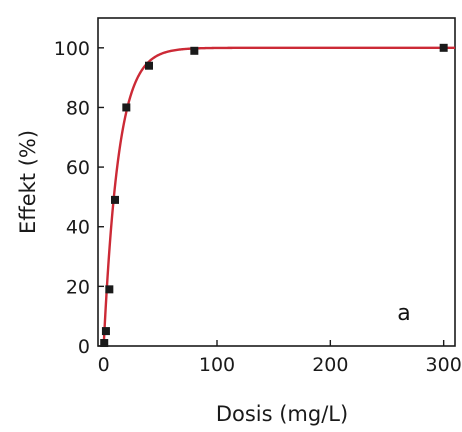  I want to click on y-tick-label: 0, so click(84, 347).